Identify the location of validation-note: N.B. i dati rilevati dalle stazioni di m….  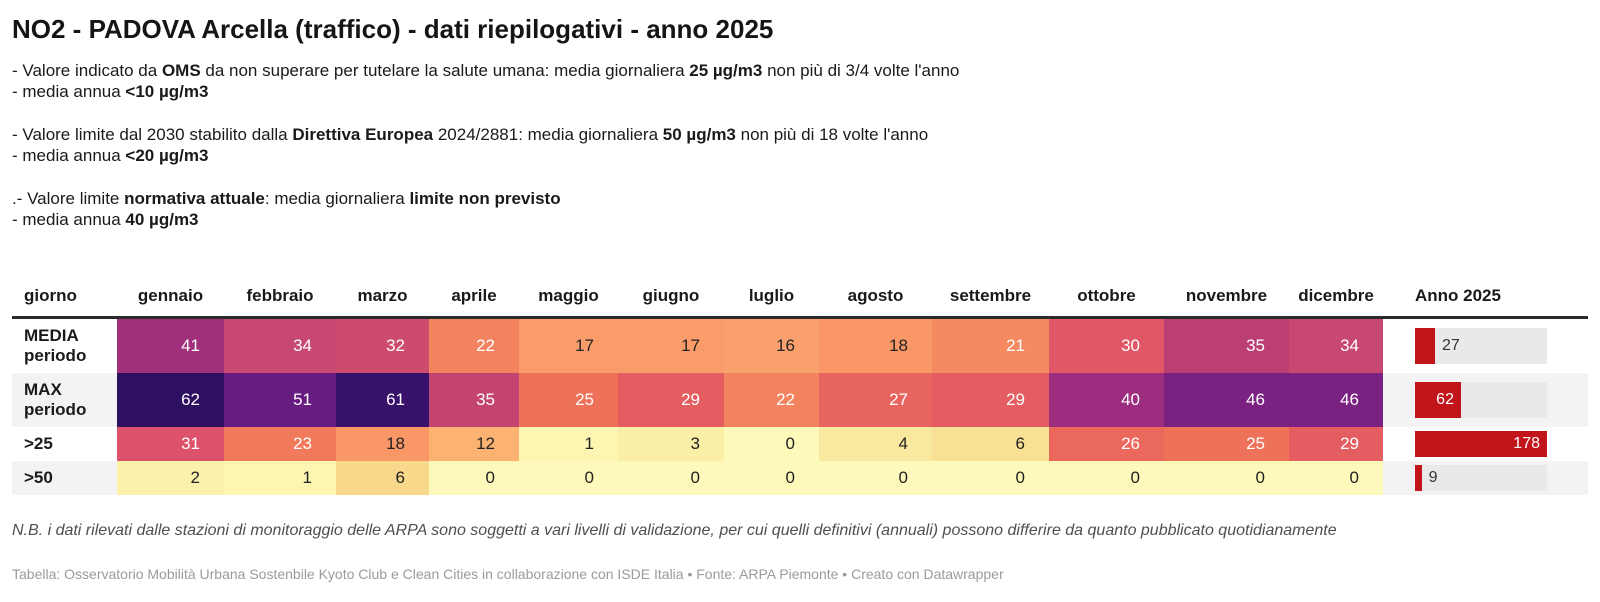
(674, 530).